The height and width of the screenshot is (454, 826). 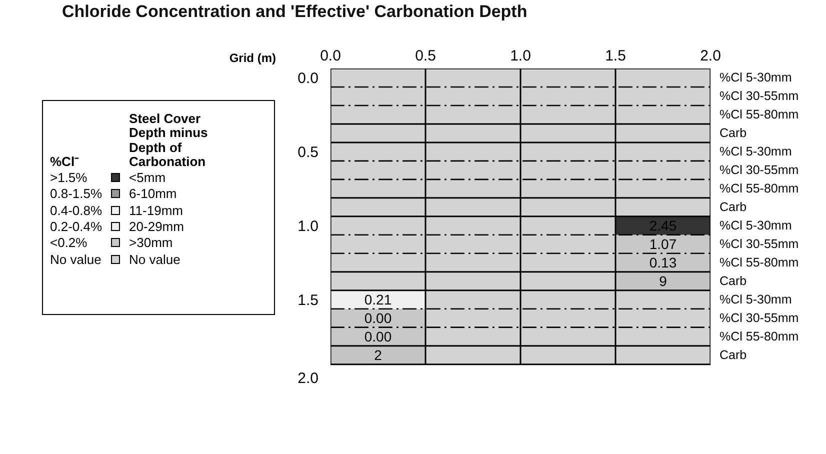 I want to click on text: 20-29mm, so click(x=156, y=227).